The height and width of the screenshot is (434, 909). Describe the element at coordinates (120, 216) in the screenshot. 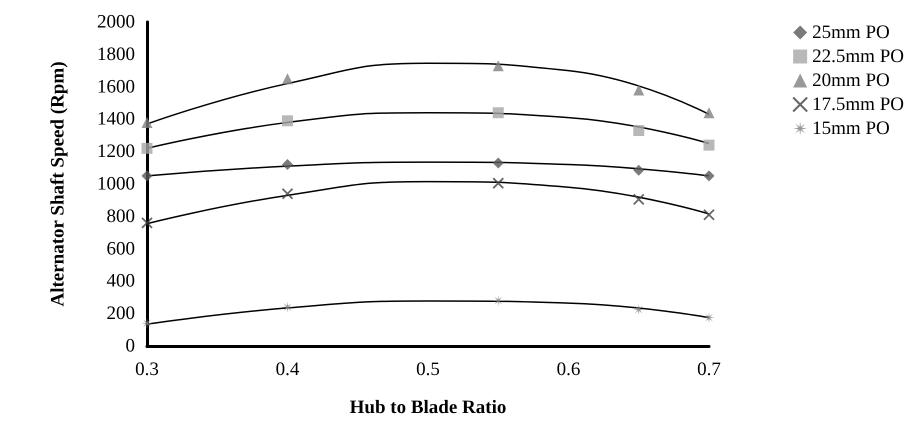

I see `y-tick-label: 800` at that location.